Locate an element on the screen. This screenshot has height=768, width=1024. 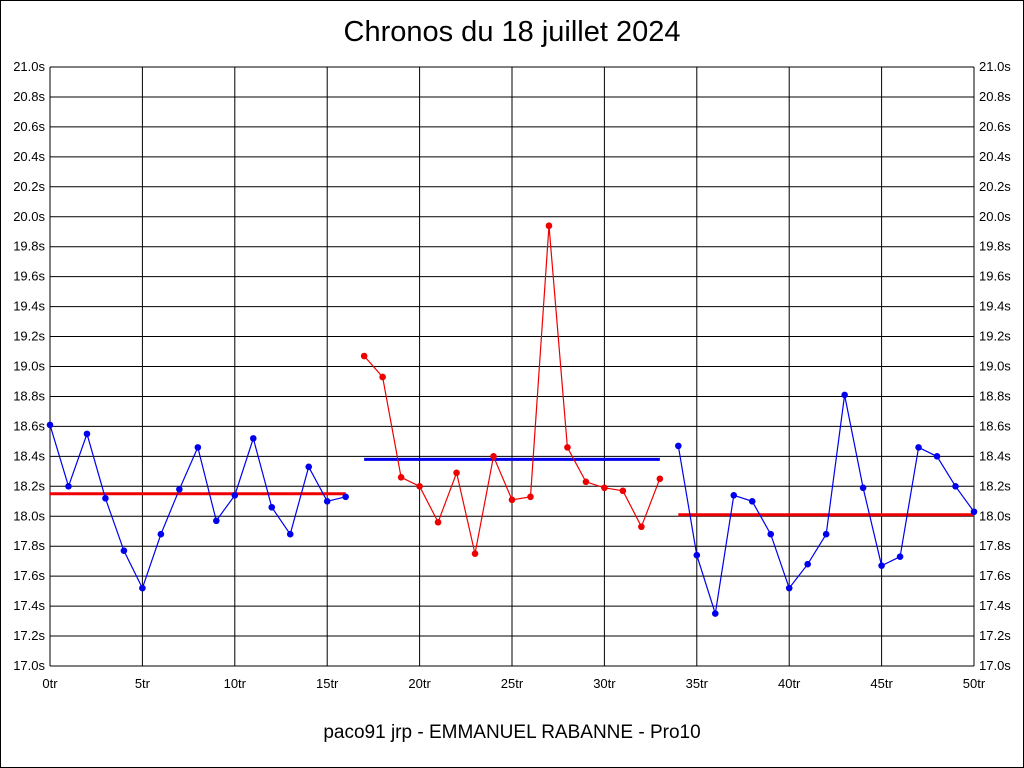
y-tick-label-left: 17.6s is located at coordinates (29, 575).